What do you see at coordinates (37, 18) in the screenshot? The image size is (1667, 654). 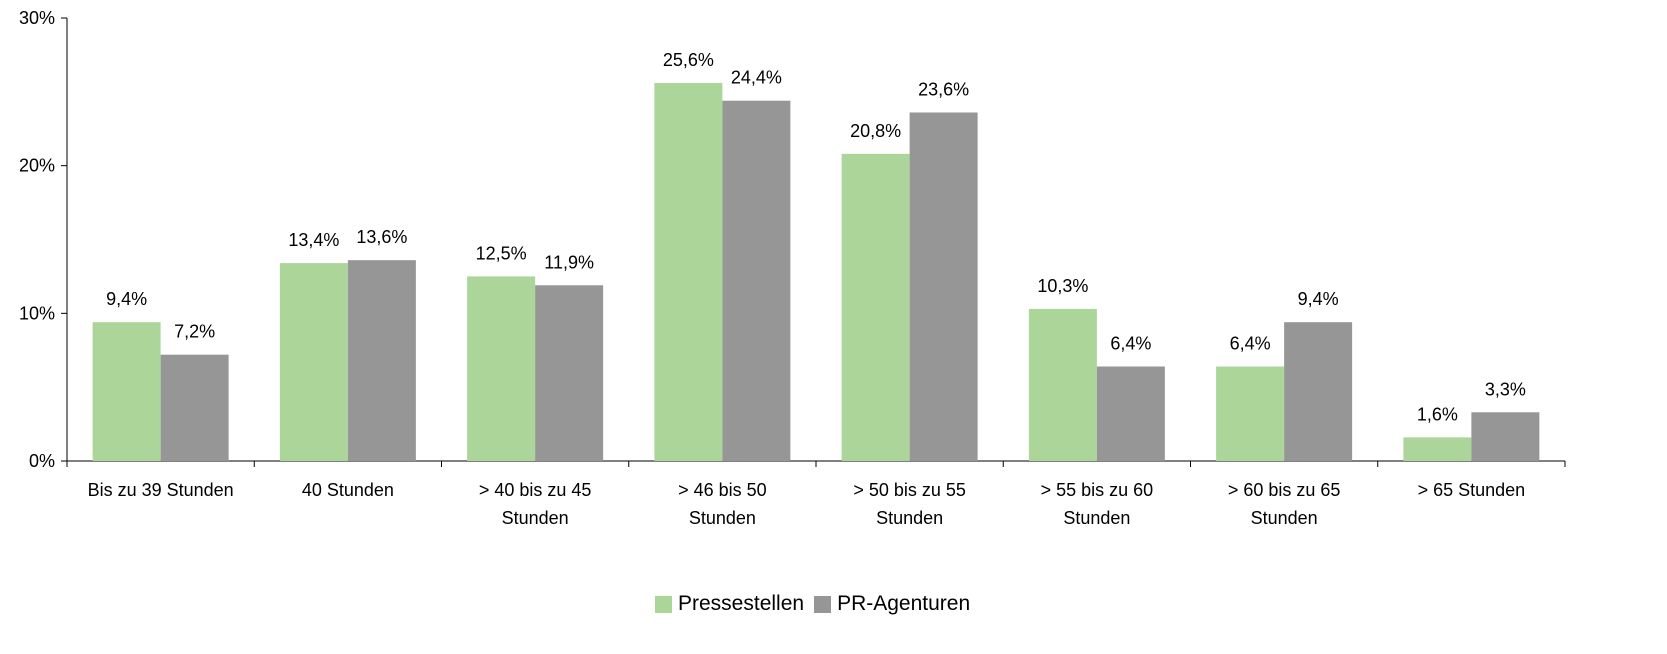 I see `y-tick-label: 30%` at bounding box center [37, 18].